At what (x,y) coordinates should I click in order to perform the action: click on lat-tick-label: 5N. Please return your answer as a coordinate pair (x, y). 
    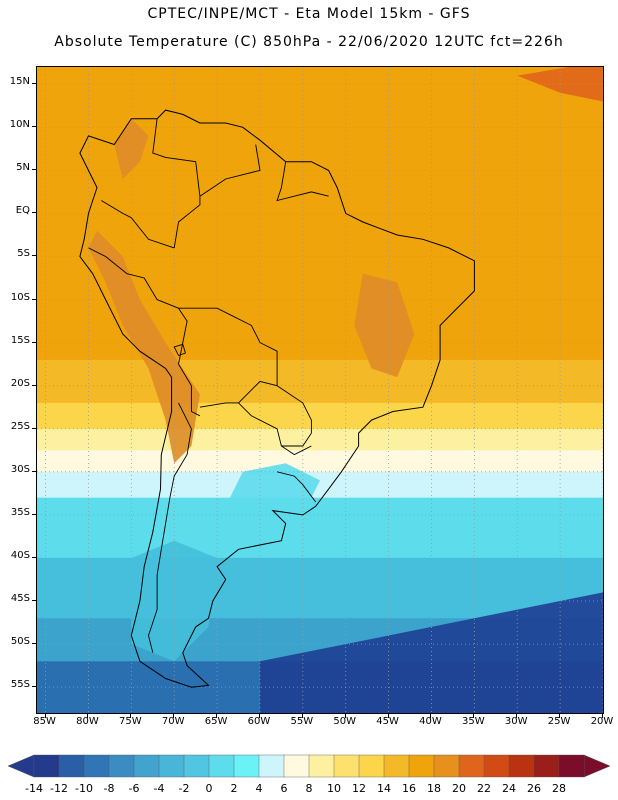
    Looking at the image, I should click on (23, 168).